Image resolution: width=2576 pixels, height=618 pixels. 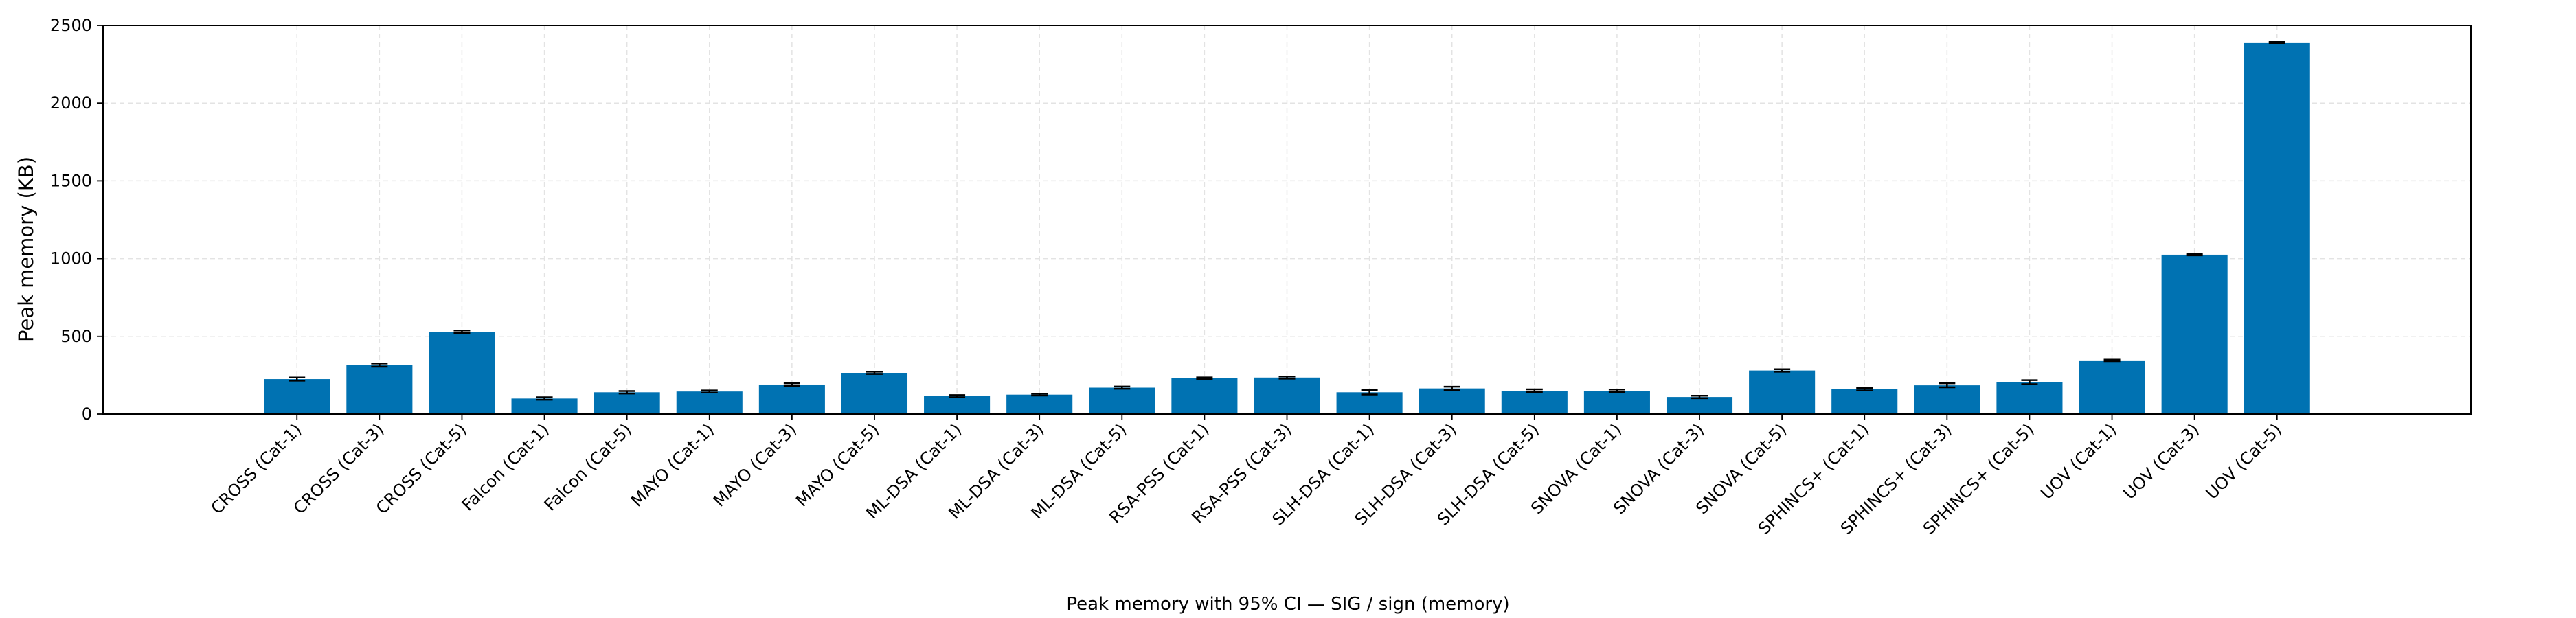 What do you see at coordinates (76, 336) in the screenshot?
I see `y-tick-label: 500` at bounding box center [76, 336].